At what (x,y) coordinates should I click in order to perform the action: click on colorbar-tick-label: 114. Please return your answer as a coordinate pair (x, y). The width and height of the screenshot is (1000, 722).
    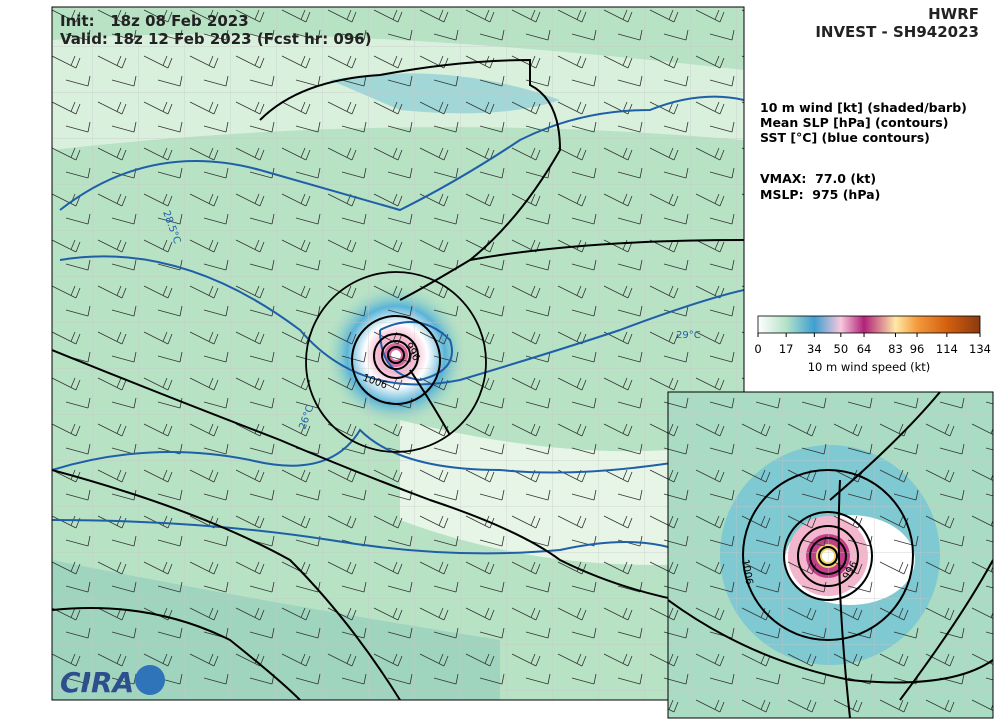
    Looking at the image, I should click on (947, 349).